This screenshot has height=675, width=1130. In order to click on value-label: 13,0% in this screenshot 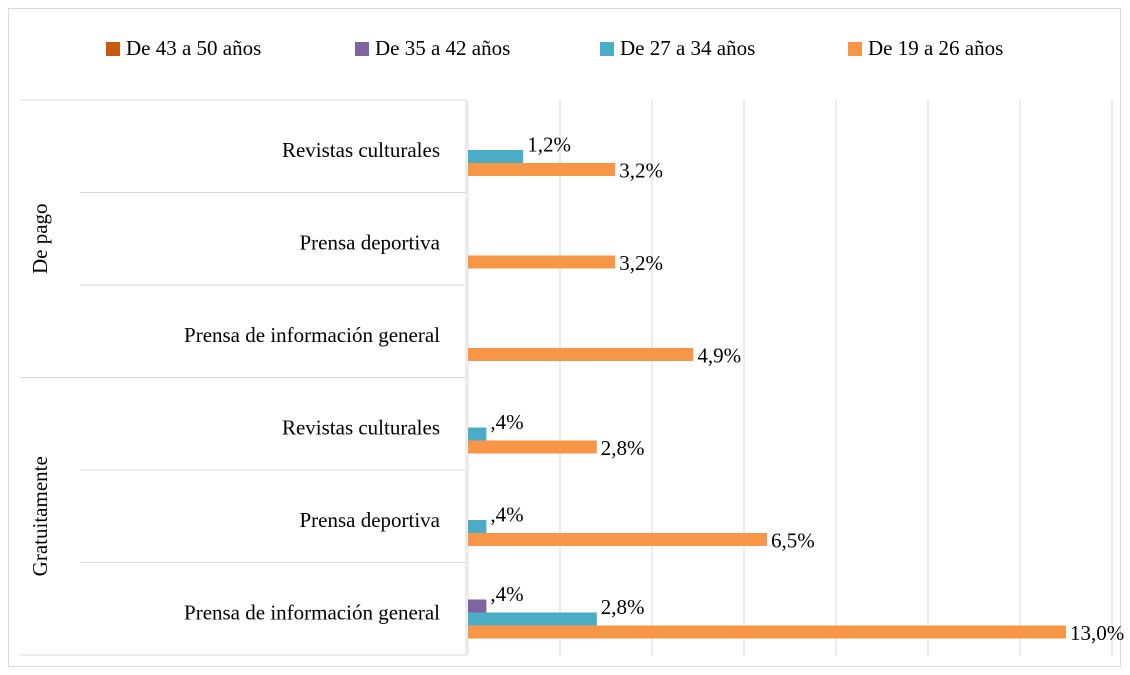, I will do `click(1097, 633)`.